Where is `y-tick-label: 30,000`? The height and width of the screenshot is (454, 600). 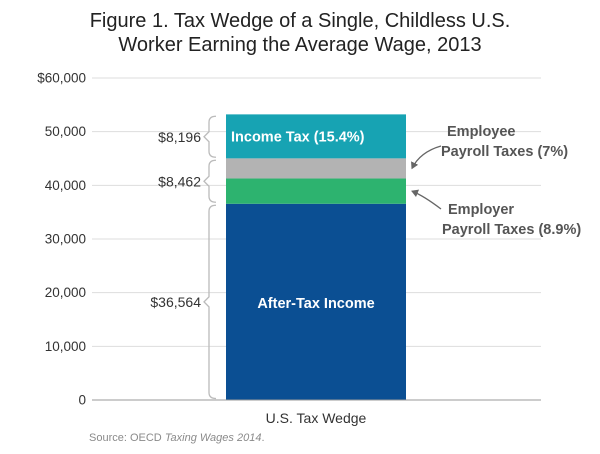 y-tick-label: 30,000 is located at coordinates (65, 239).